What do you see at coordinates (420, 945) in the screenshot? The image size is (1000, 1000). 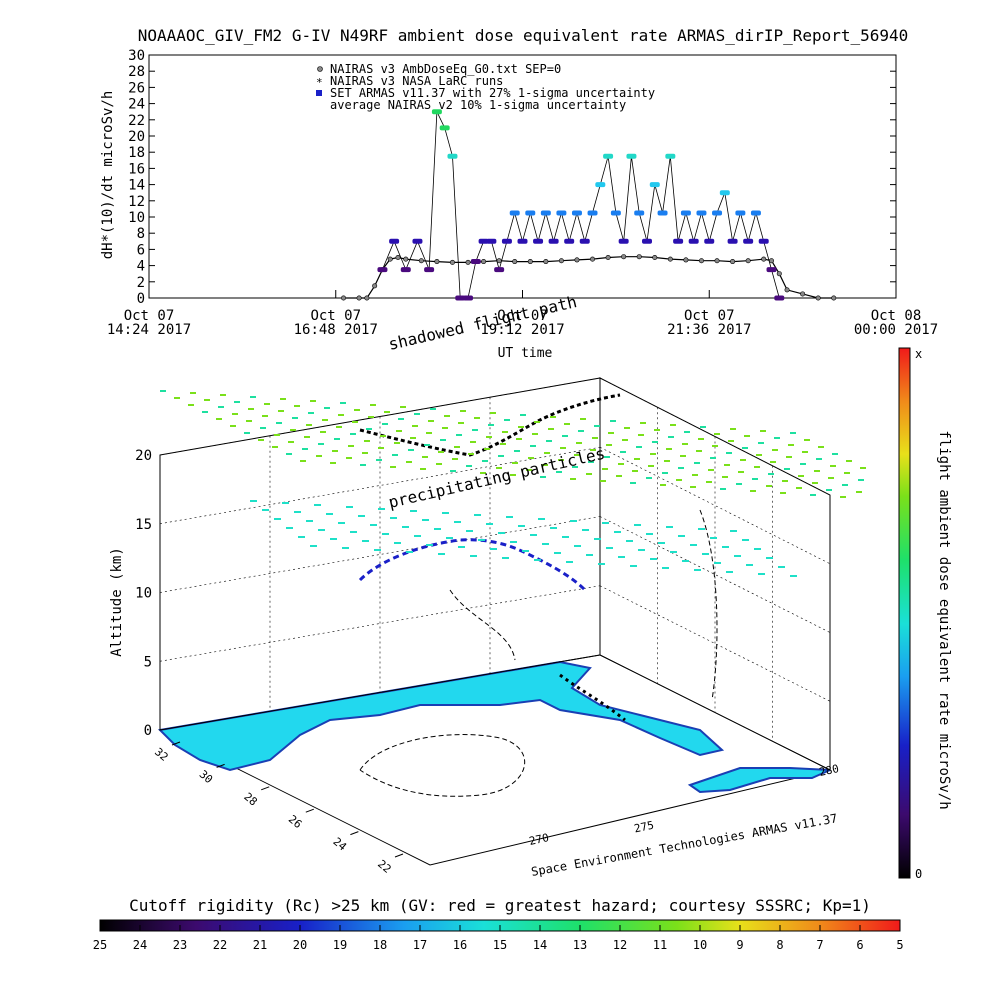 I see `rigidity-tick-label: 17` at bounding box center [420, 945].